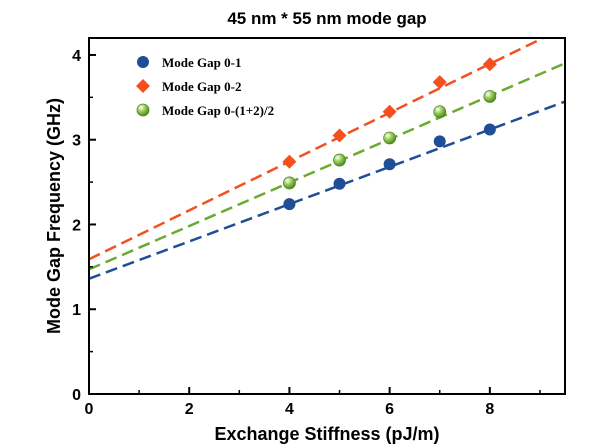 This screenshot has height=447, width=595. I want to click on legend-label-3: Mode Gap 0-(1+2)/2, so click(218, 110).